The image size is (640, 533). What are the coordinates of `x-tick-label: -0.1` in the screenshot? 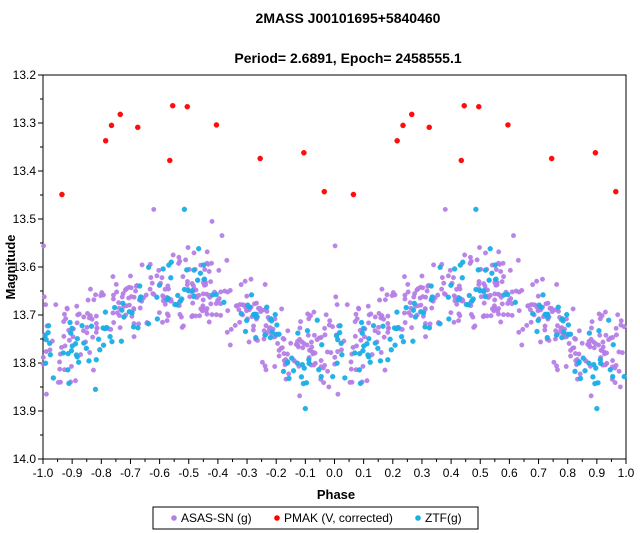 It's located at (305, 473).